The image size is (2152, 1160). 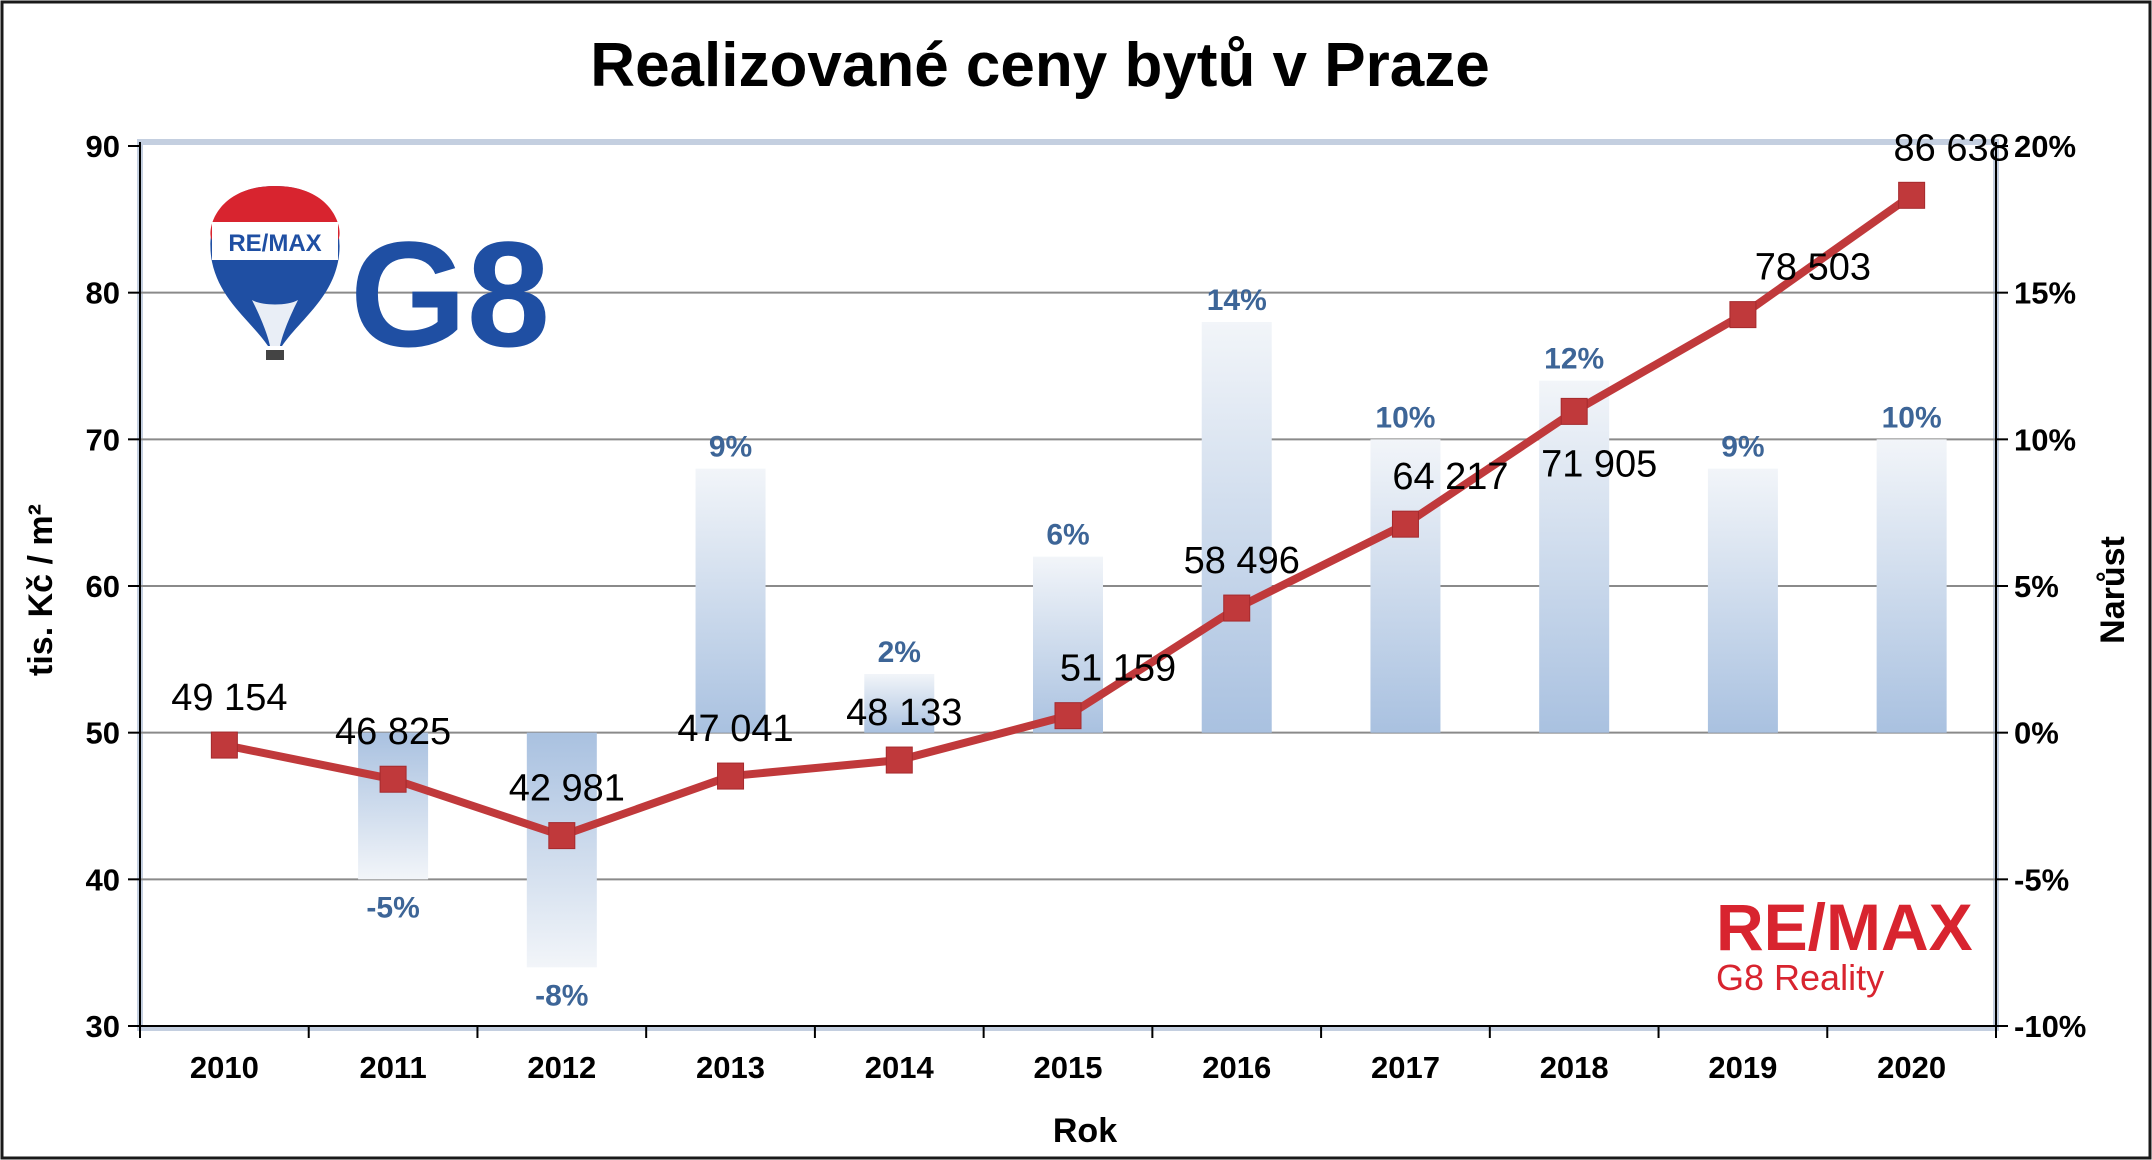 What do you see at coordinates (103, 146) in the screenshot?
I see `y-tick-label: 90` at bounding box center [103, 146].